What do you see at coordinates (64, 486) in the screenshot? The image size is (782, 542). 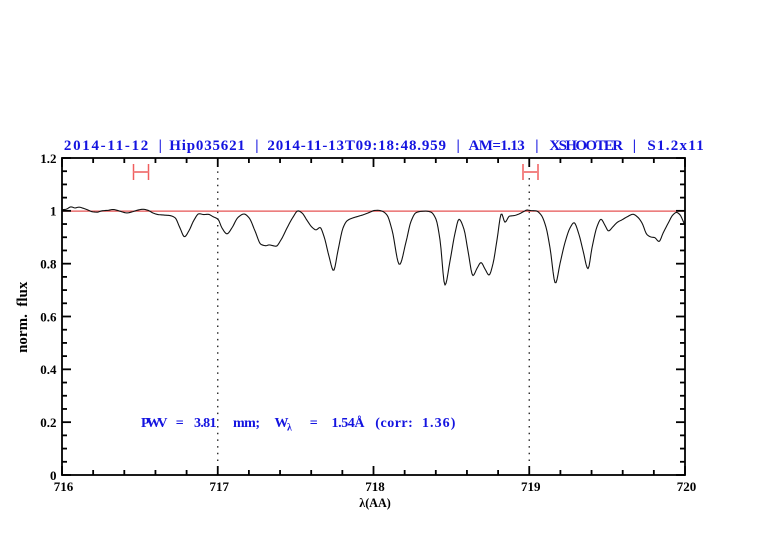 I see `svg-text: 716` at bounding box center [64, 486].